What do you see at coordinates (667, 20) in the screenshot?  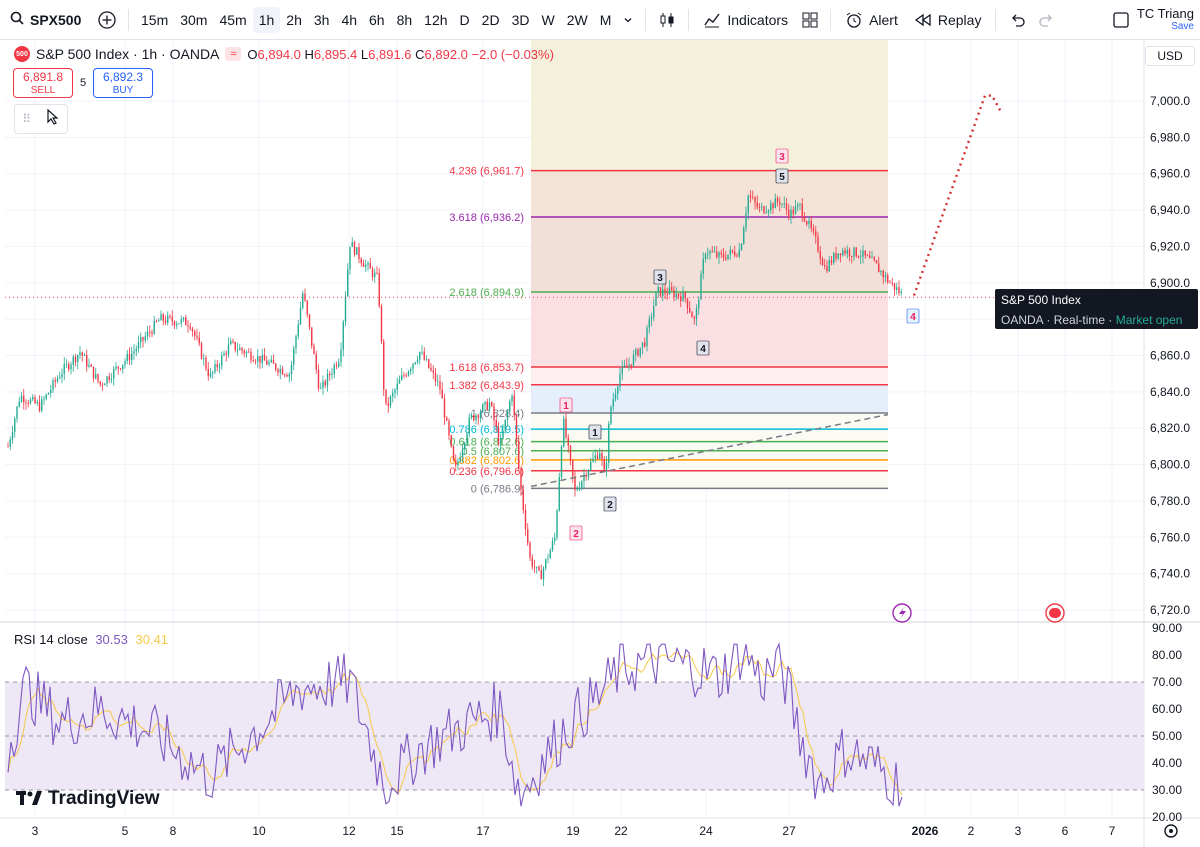 I see `chart-type-button` at bounding box center [667, 20].